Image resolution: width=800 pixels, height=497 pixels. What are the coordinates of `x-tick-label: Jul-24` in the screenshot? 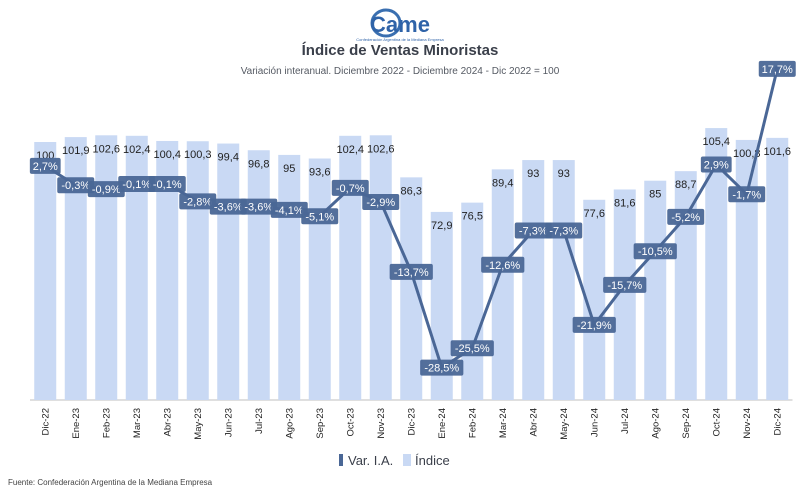 It's located at (625, 421).